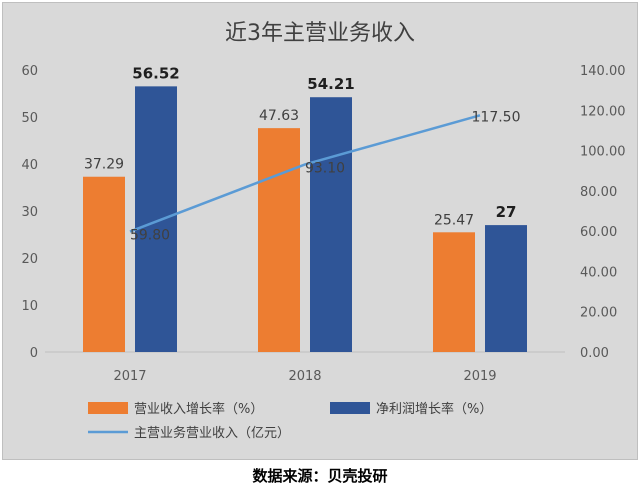 This screenshot has height=492, width=640. What do you see at coordinates (29, 212) in the screenshot?
I see `y-left-tick-label: 30` at bounding box center [29, 212].